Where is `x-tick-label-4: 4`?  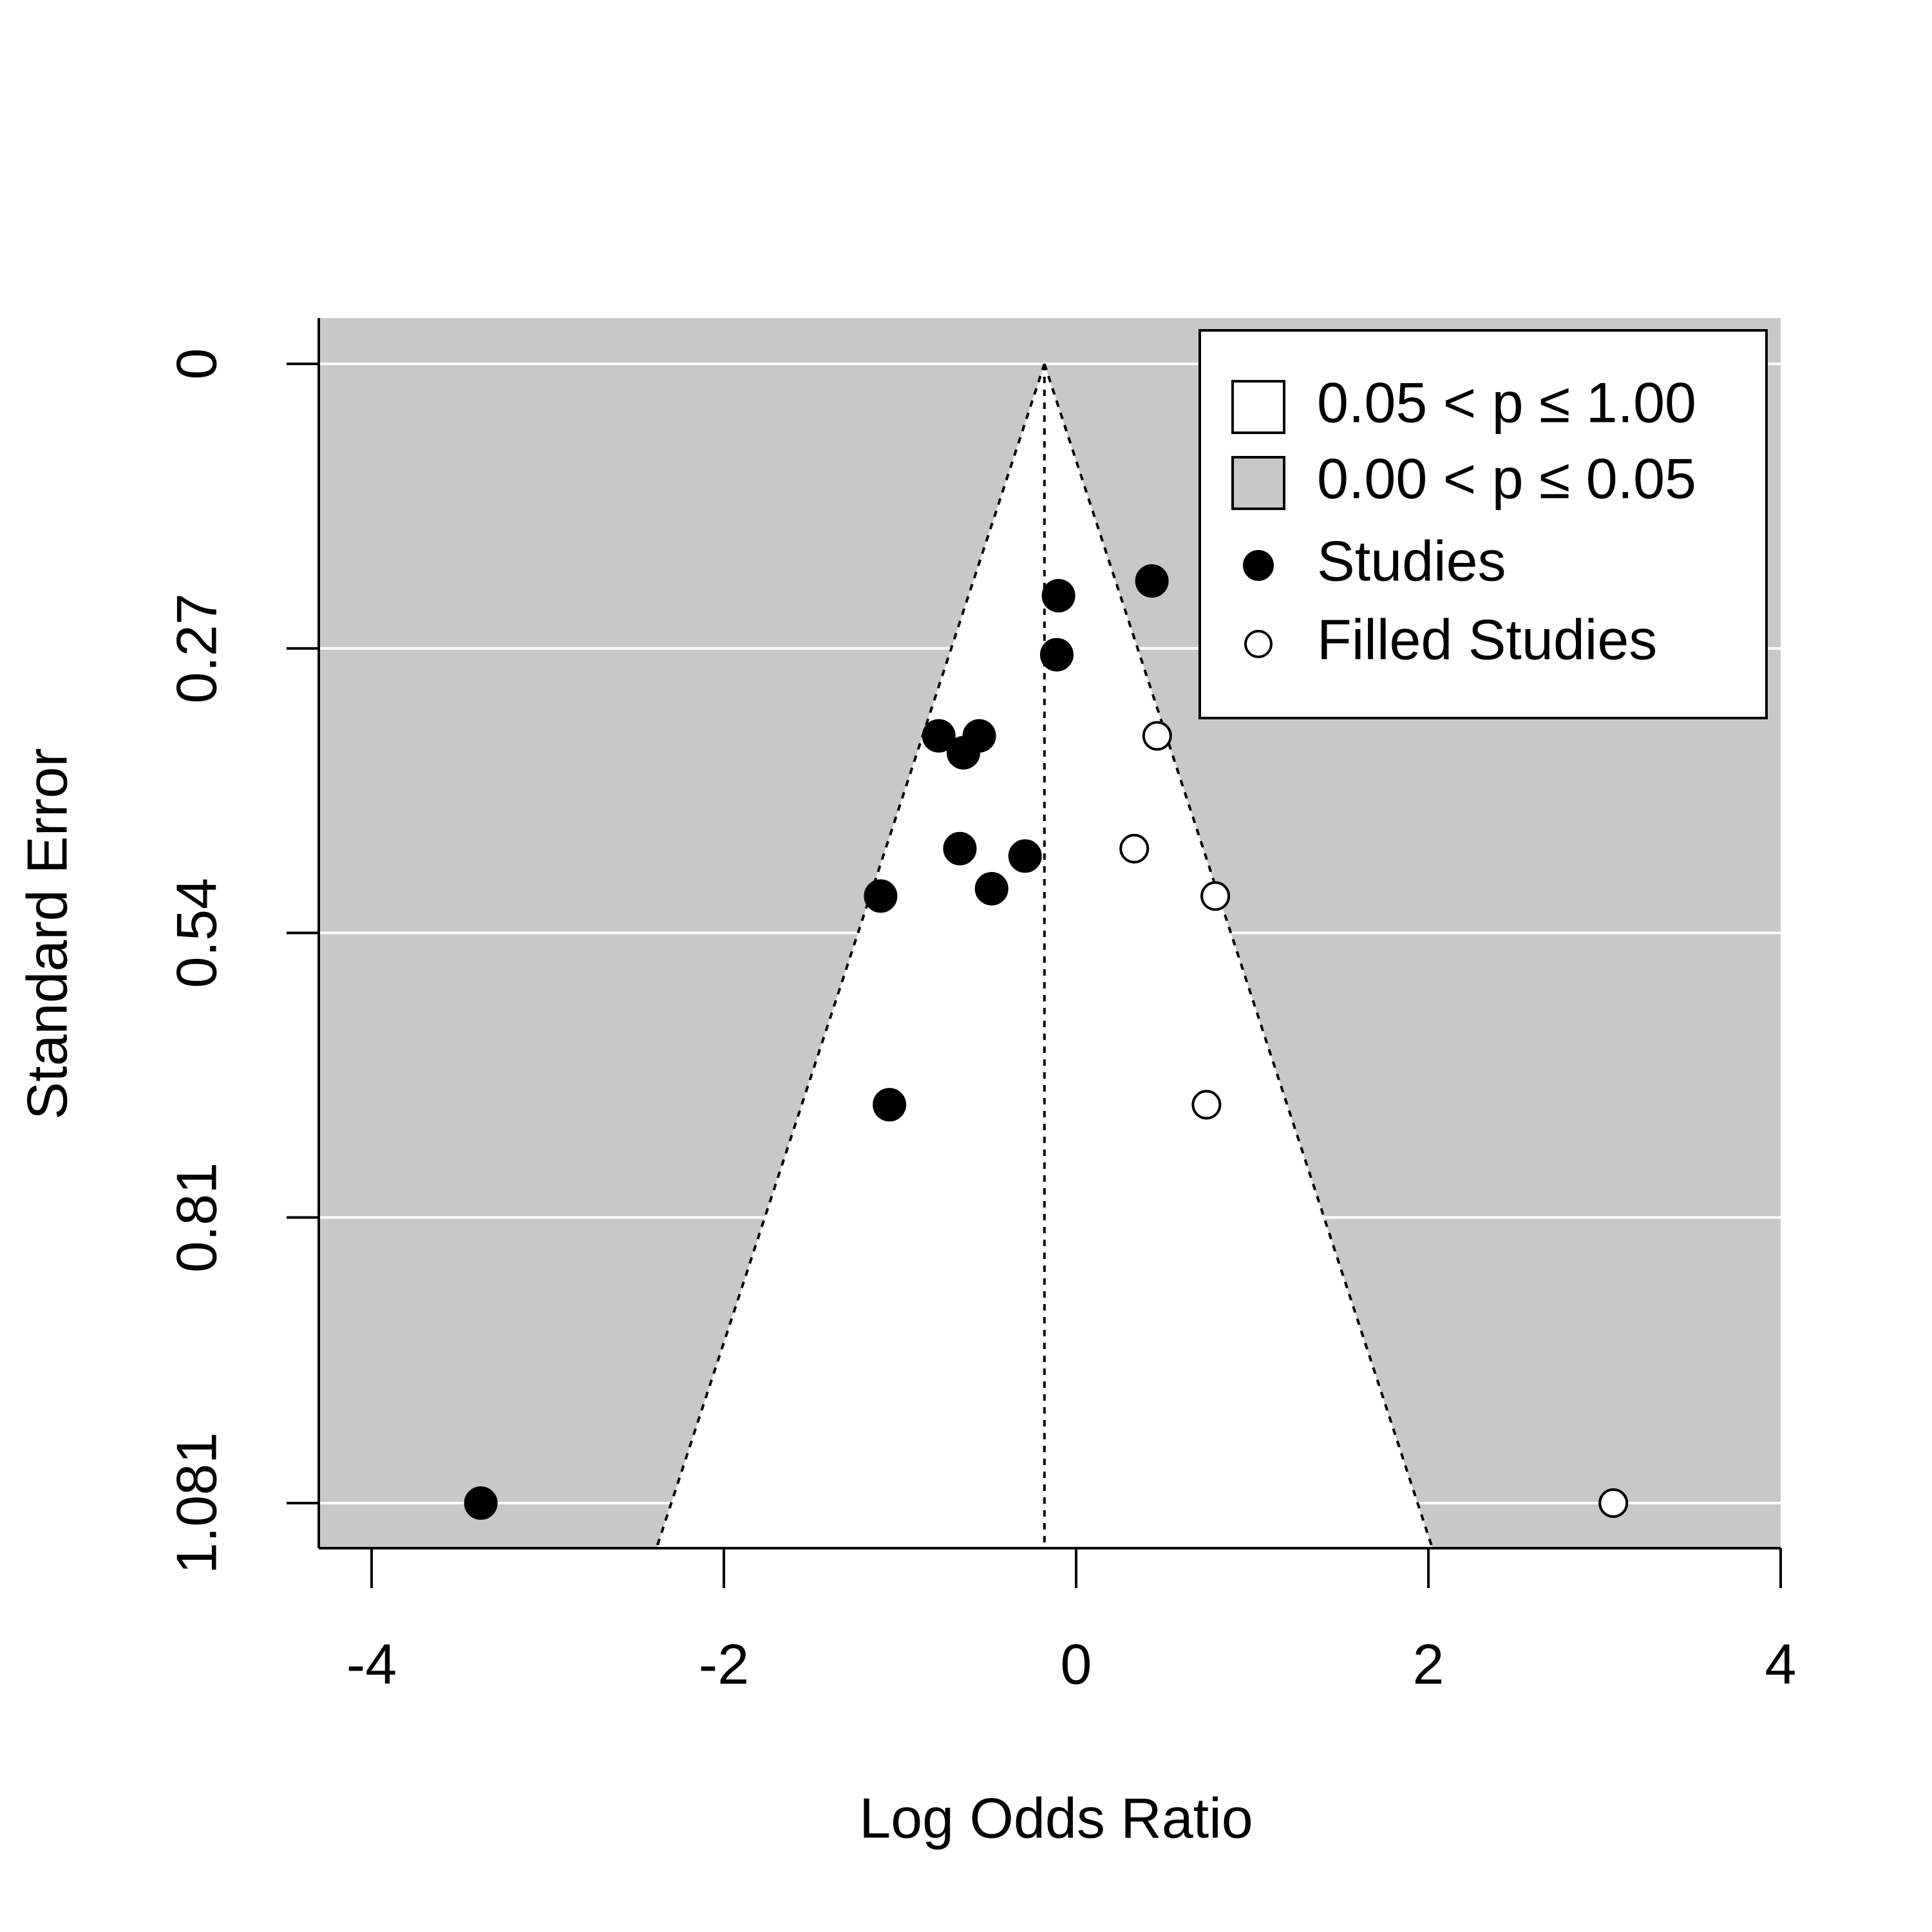
x-tick-label-4: 4 is located at coordinates (1781, 1664).